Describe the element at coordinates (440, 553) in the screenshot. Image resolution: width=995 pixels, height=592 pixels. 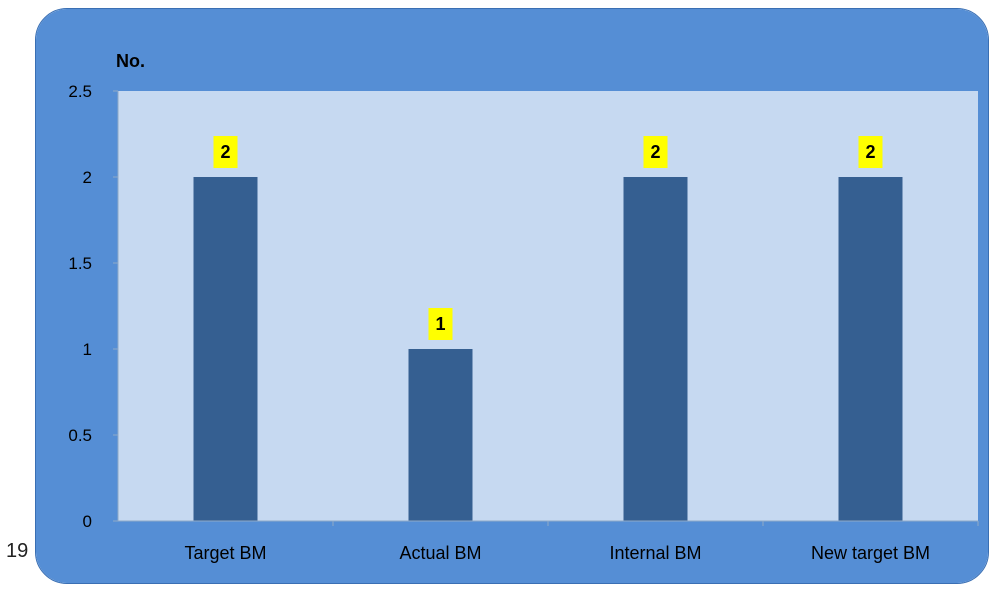
I see `x-tick-label: Actual BM` at that location.